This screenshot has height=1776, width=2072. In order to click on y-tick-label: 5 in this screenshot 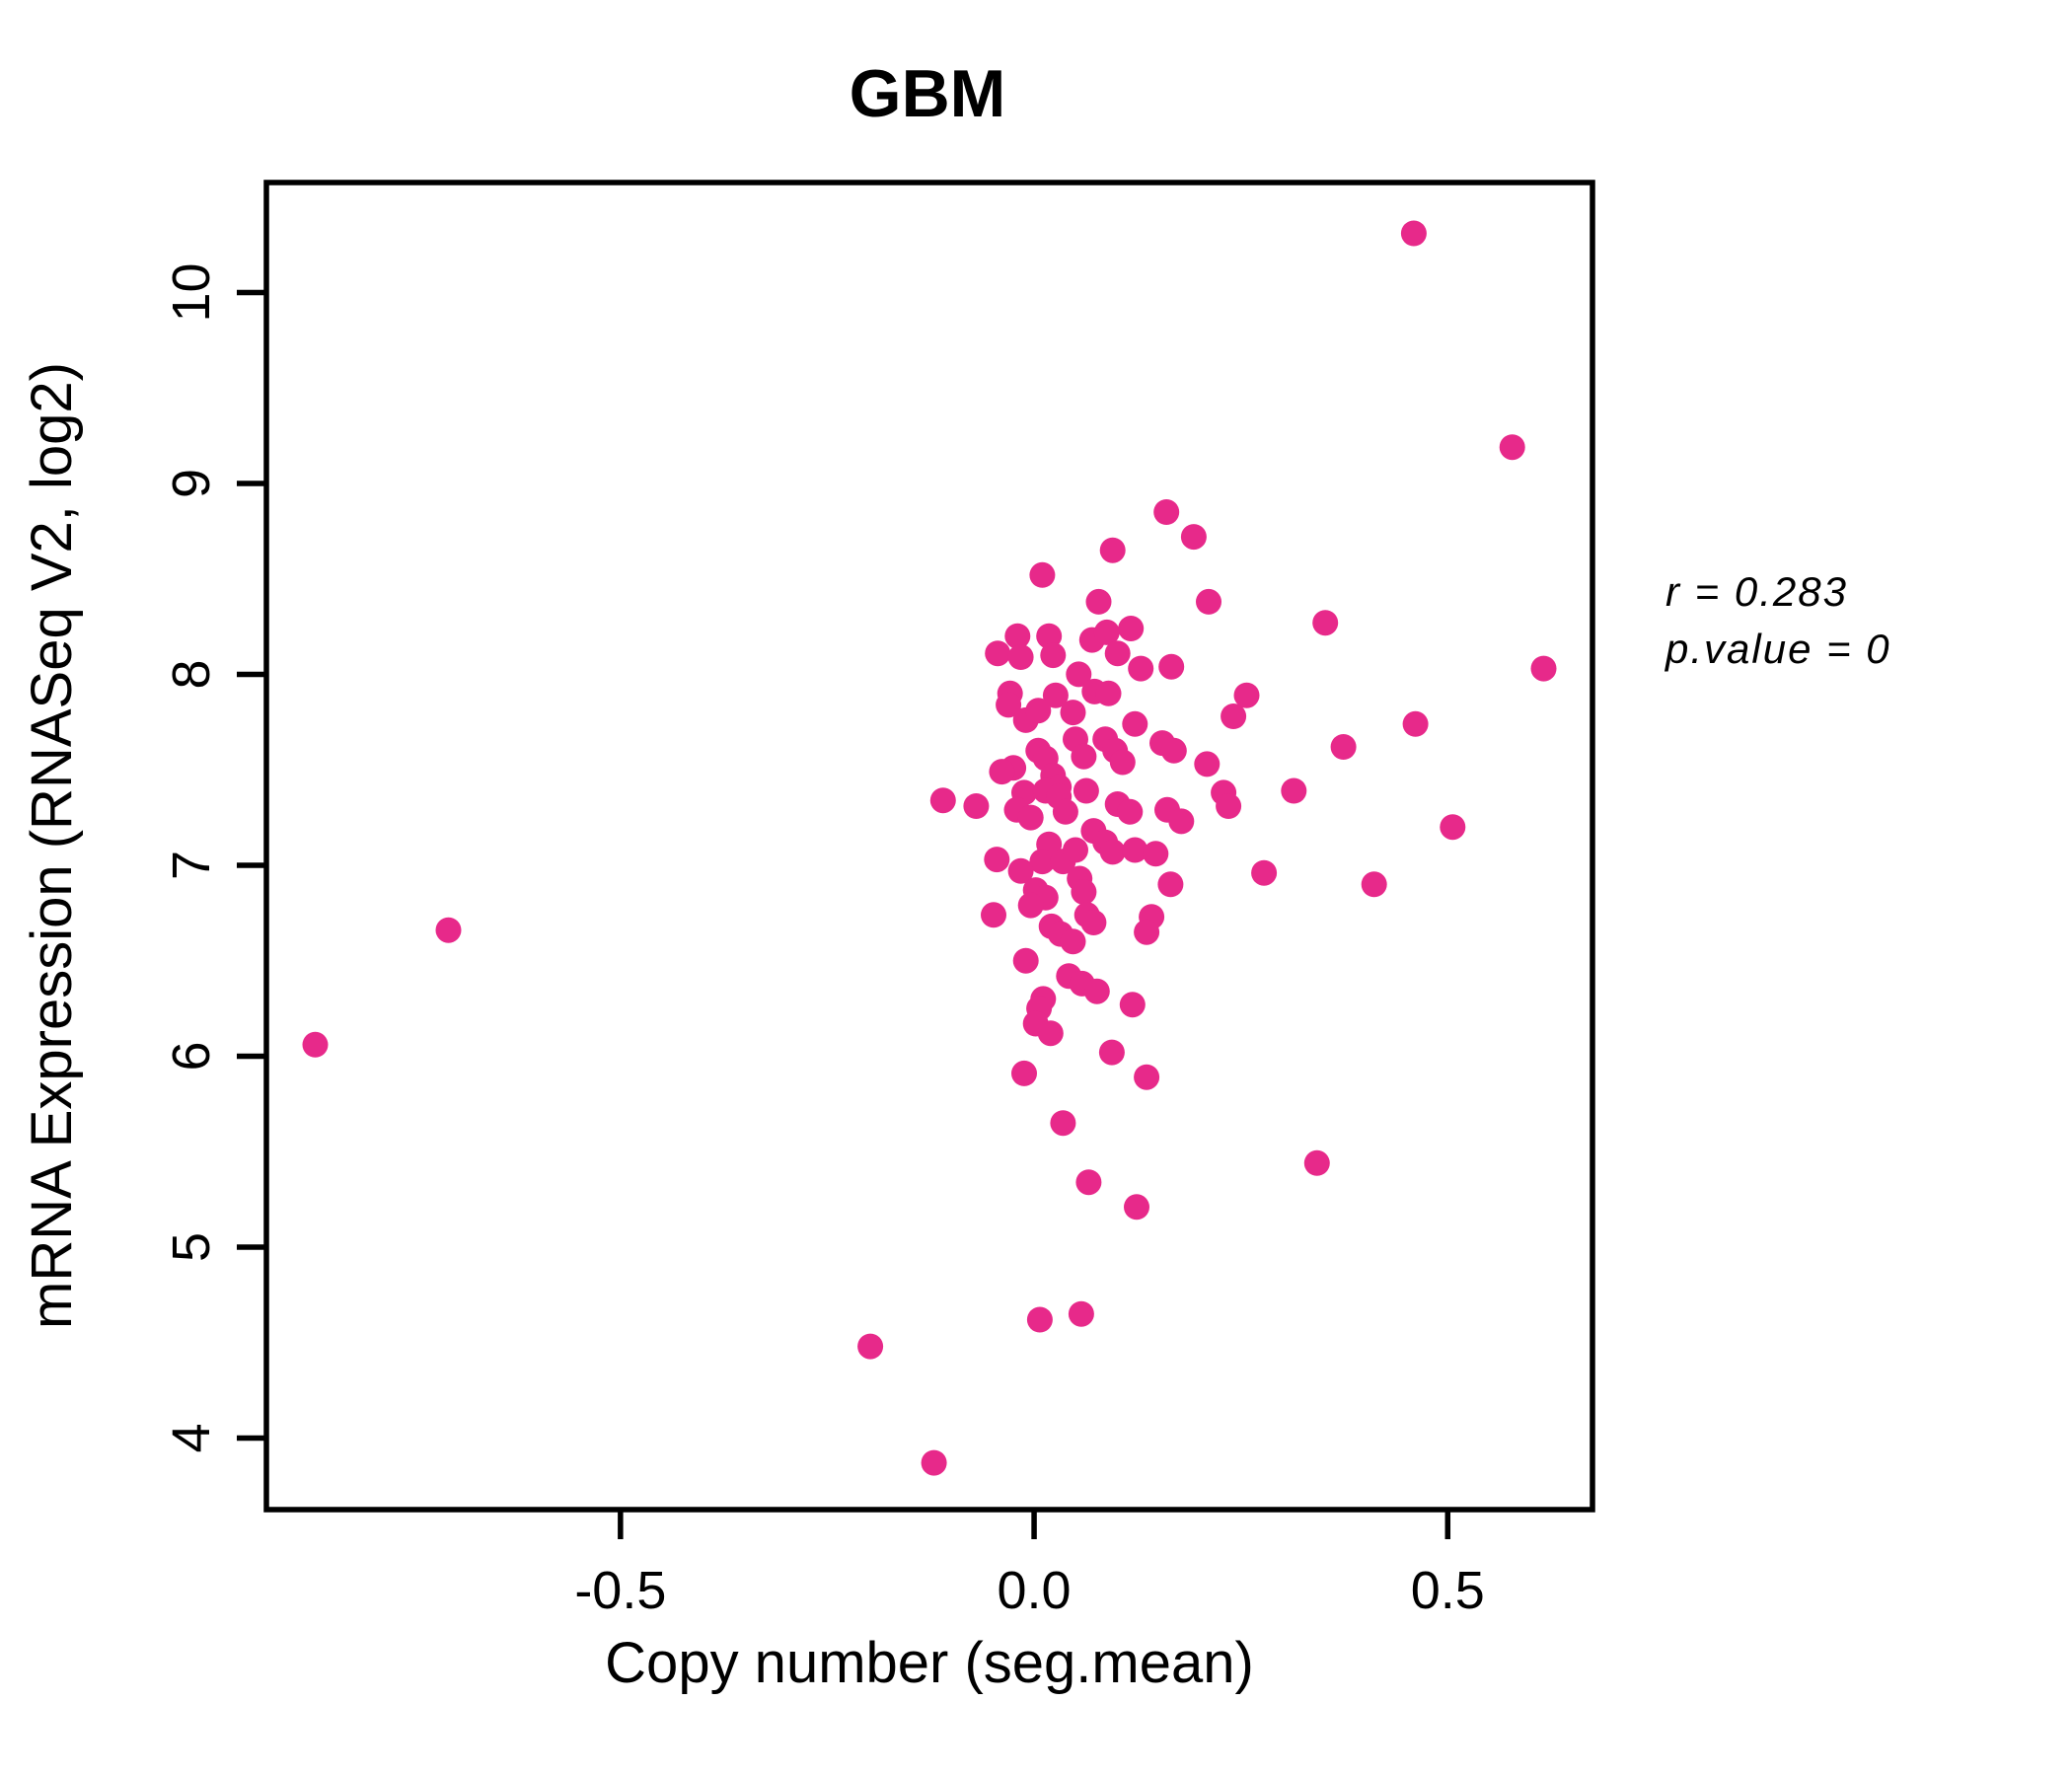, I will do `click(192, 1247)`.